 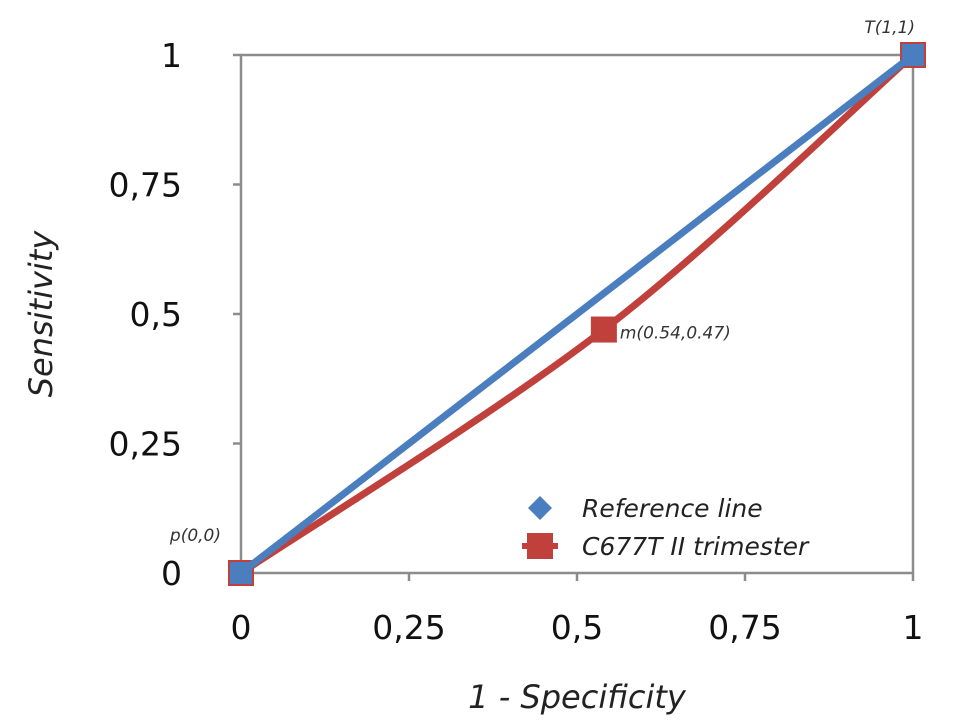 I want to click on x-tick-label: 0, so click(x=241, y=627).